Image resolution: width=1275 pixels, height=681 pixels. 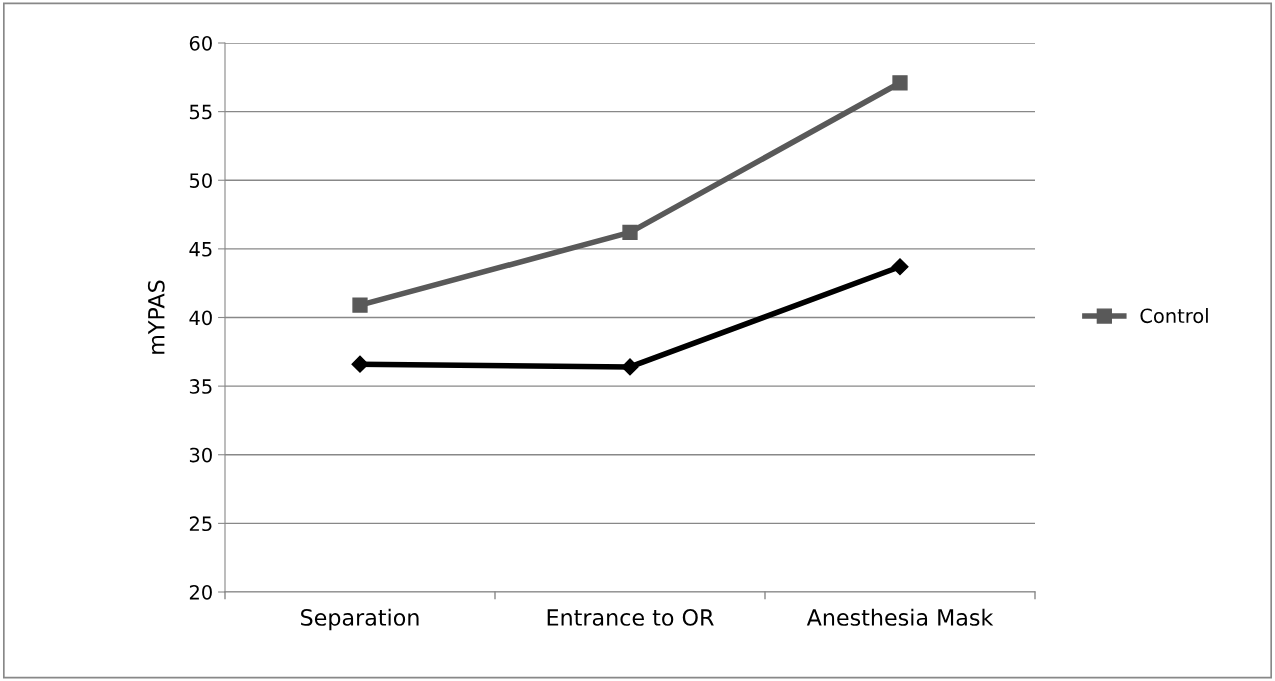 I want to click on y-tick-label: 30, so click(x=200, y=455).